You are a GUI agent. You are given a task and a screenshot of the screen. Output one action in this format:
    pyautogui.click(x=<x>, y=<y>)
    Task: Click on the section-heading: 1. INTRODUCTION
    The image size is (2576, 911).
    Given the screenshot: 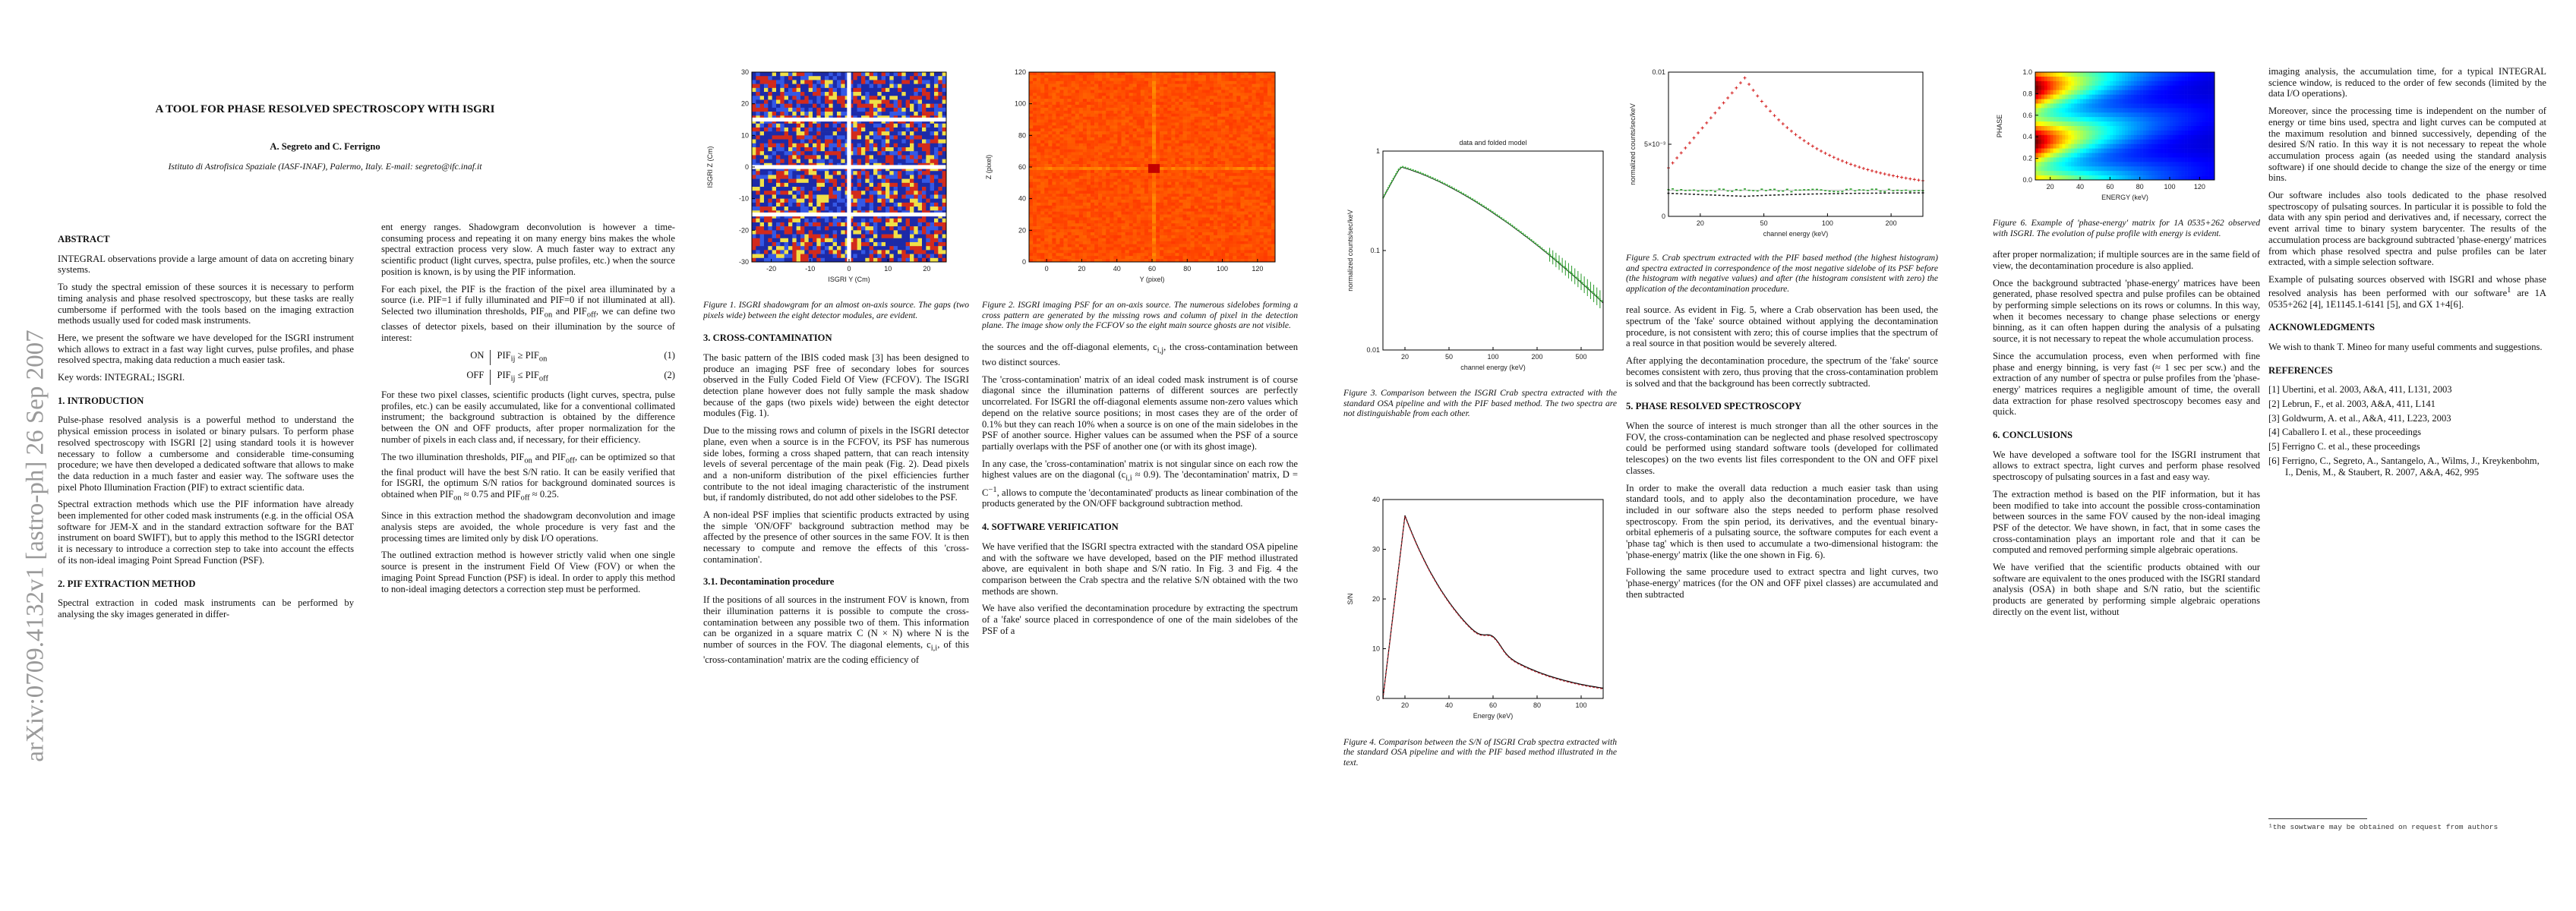 What is the action you would take?
    pyautogui.click(x=101, y=400)
    